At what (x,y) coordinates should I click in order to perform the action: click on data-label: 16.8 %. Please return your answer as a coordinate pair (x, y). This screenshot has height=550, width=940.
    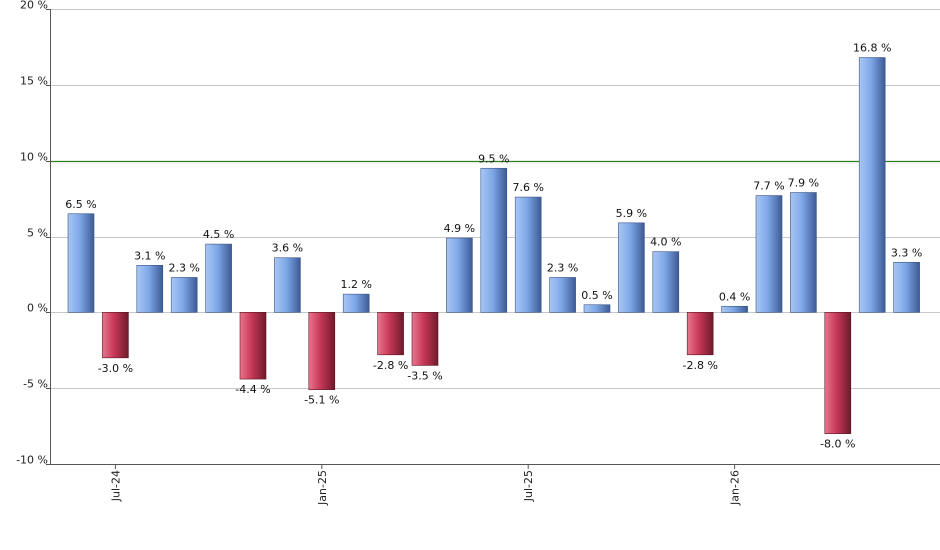
    Looking at the image, I should click on (872, 48).